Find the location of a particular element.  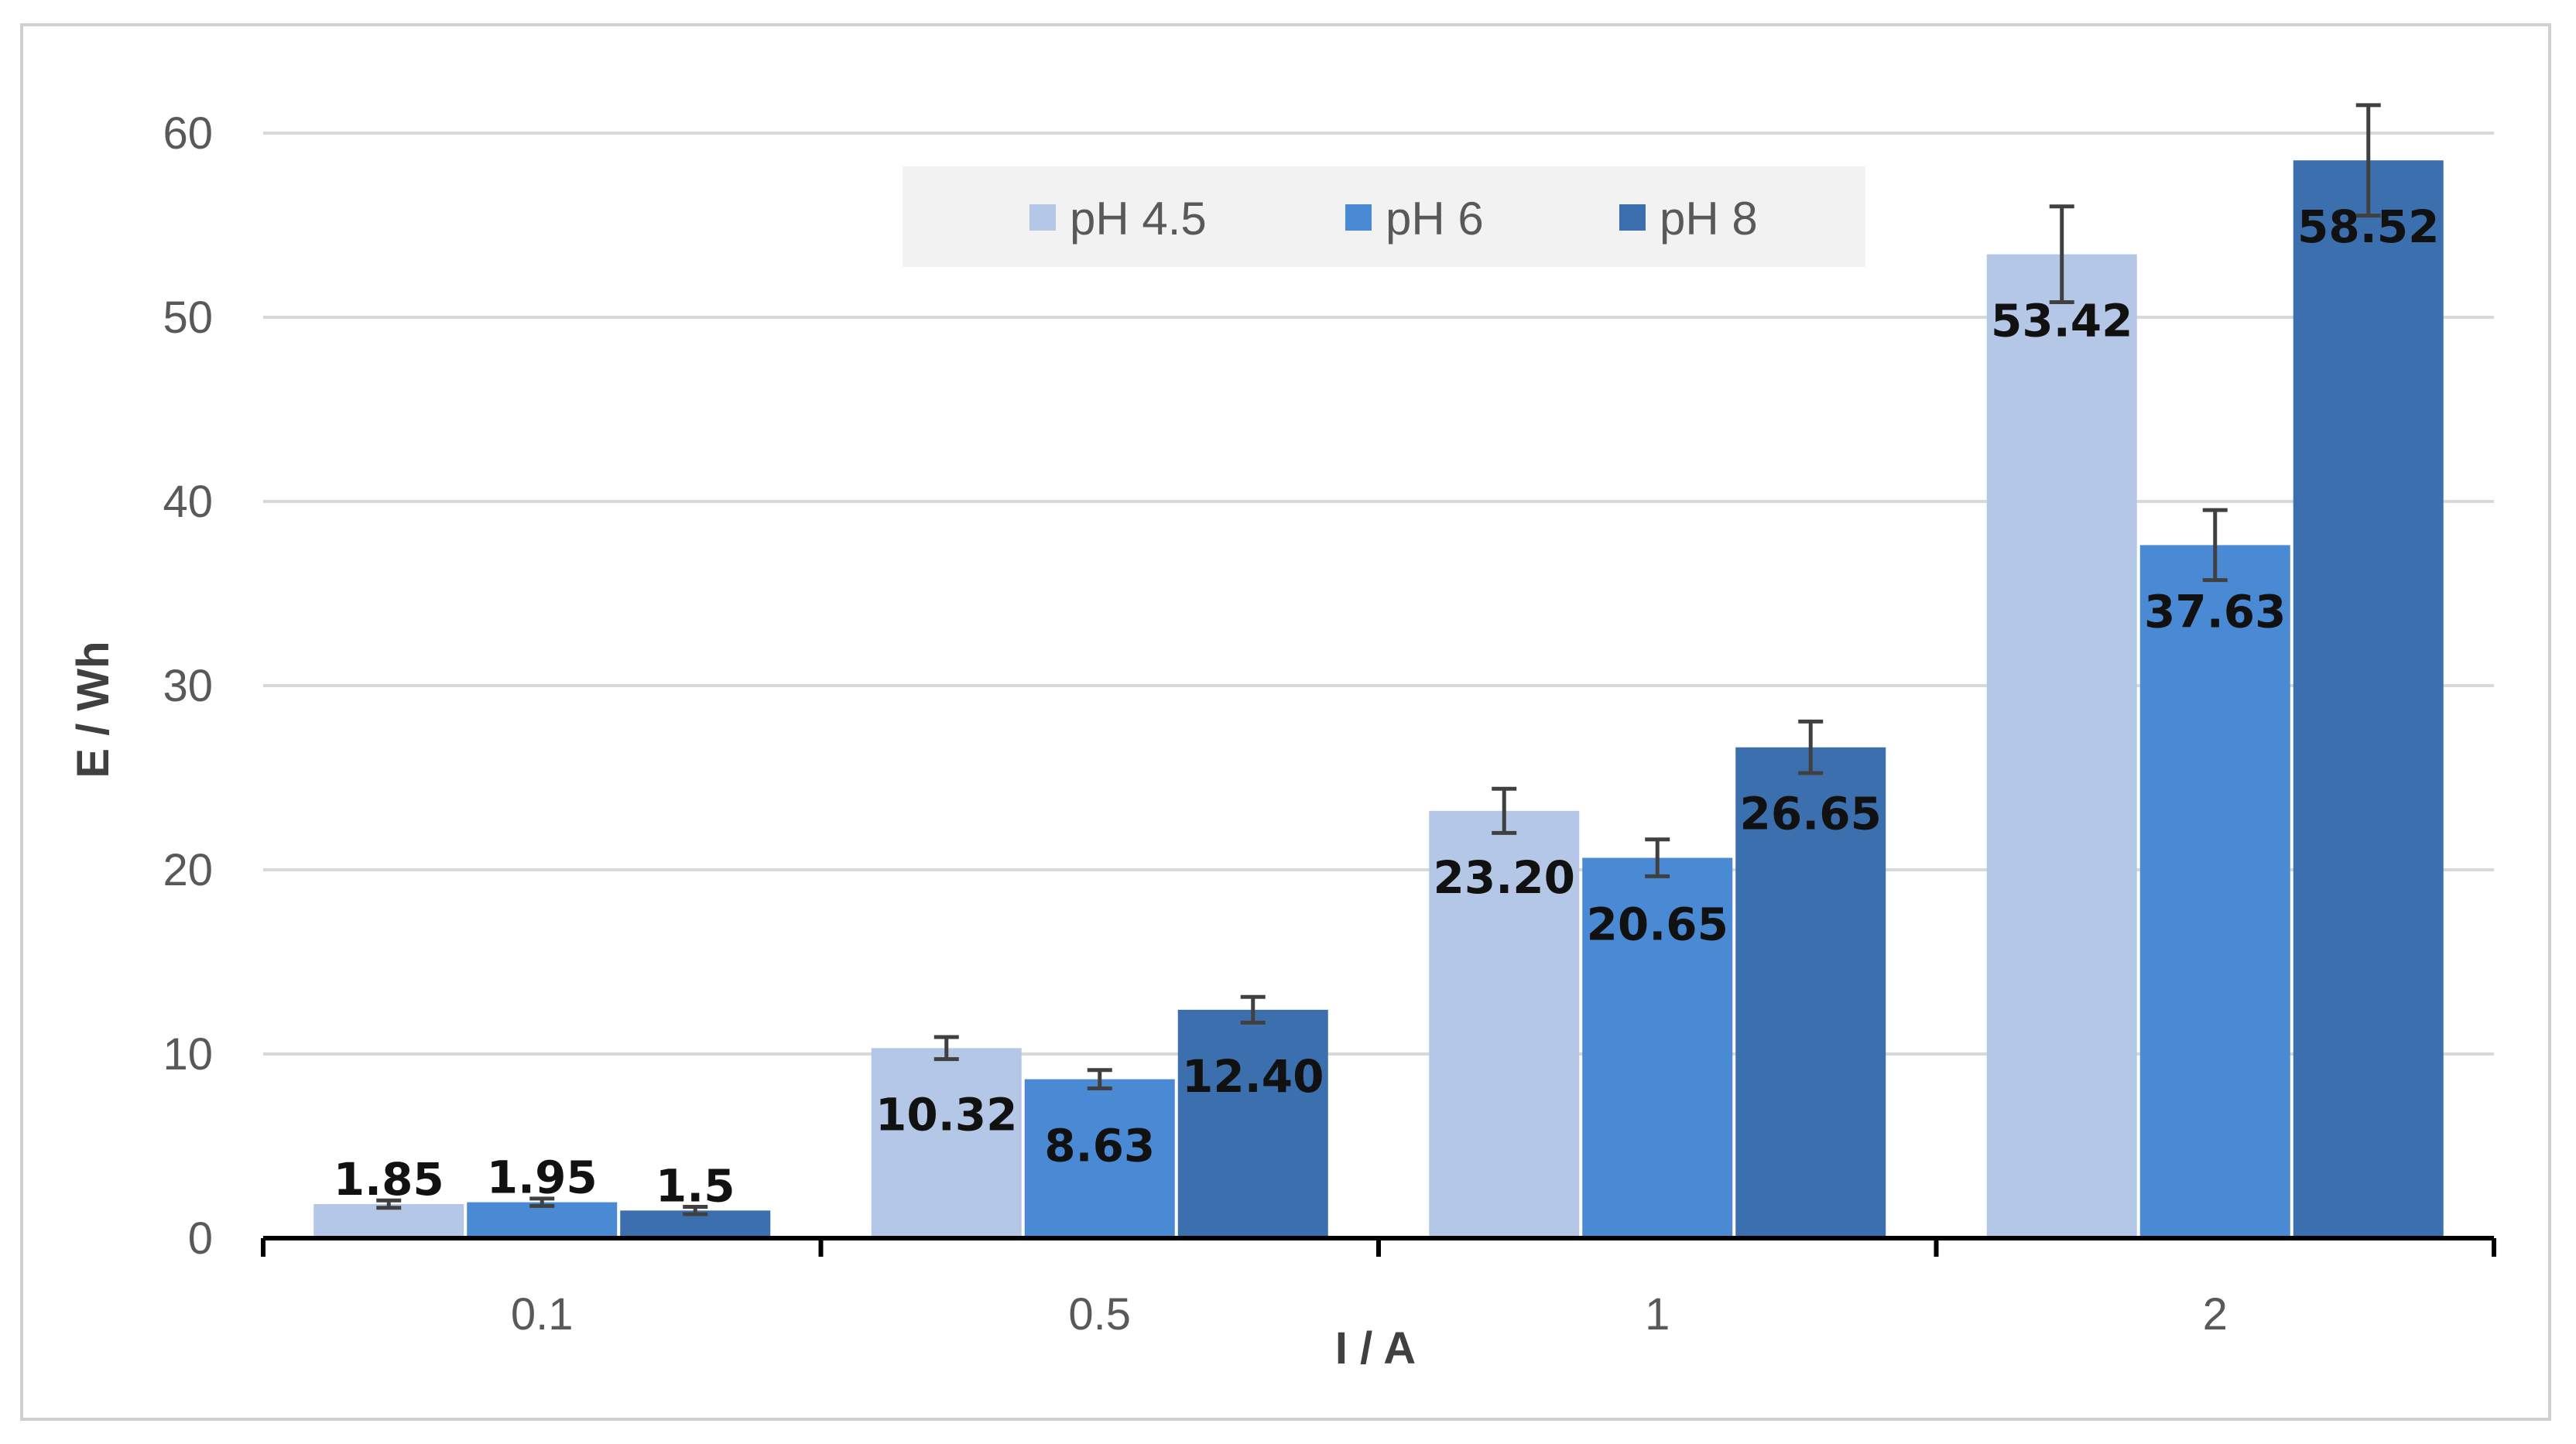

x-tick-label: 0.5 is located at coordinates (1099, 1314).